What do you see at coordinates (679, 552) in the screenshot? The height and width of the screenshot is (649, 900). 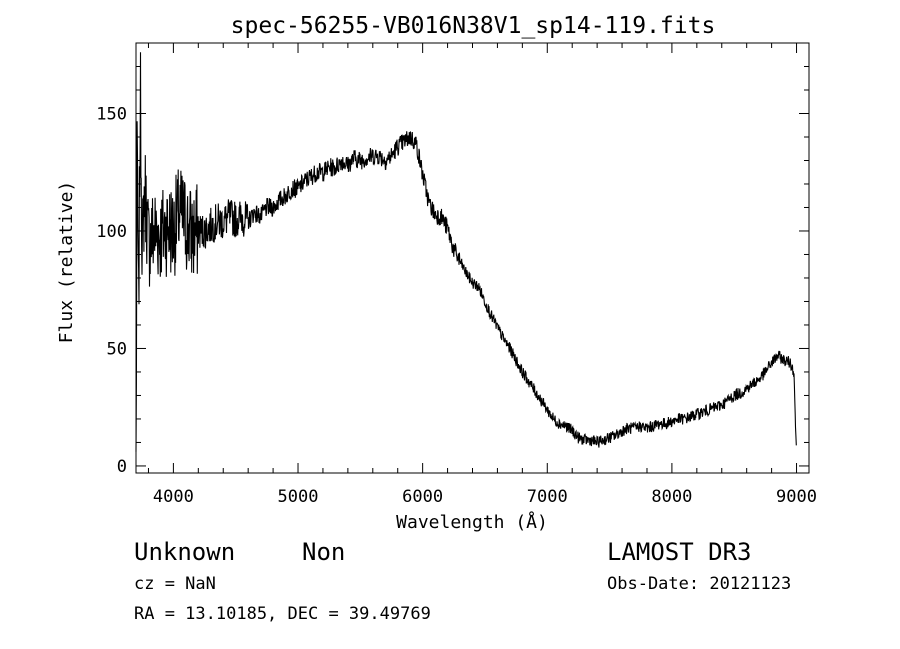 I see `survey-label: LAMOST DR3` at bounding box center [679, 552].